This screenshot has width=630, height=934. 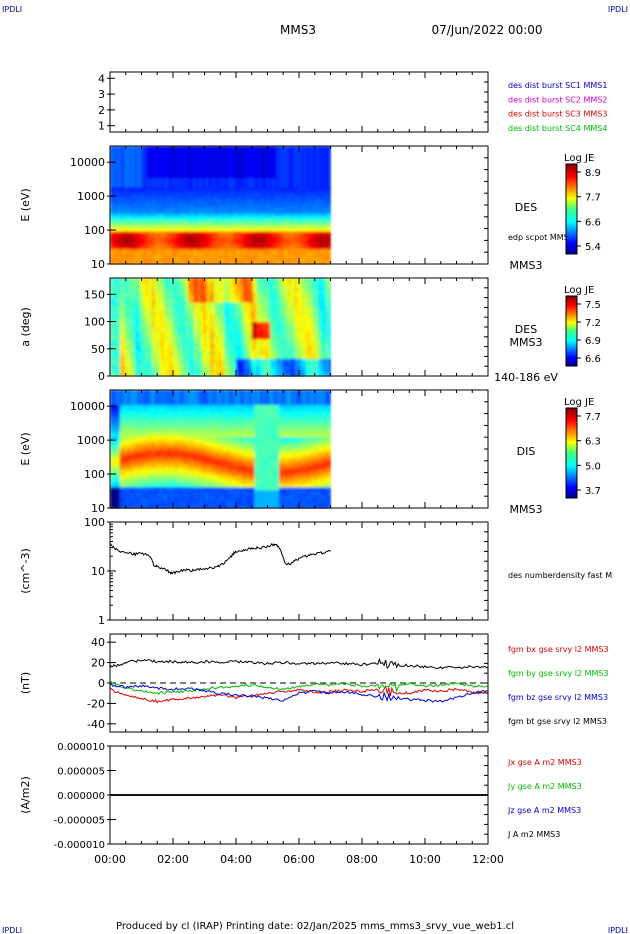 What do you see at coordinates (101, 94) in the screenshot?
I see `y-tick-label: 3` at bounding box center [101, 94].